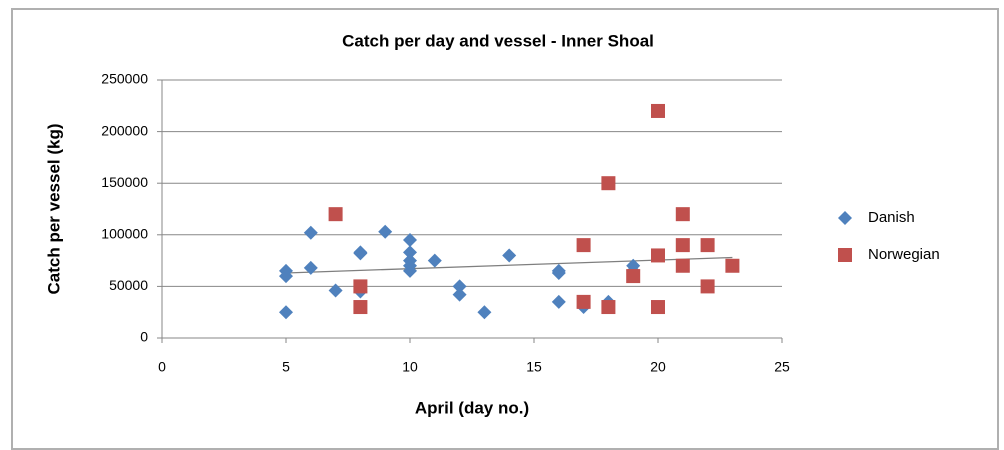 The image size is (1004, 450). What do you see at coordinates (124, 234) in the screenshot?
I see `y-tick-label: 100000` at bounding box center [124, 234].